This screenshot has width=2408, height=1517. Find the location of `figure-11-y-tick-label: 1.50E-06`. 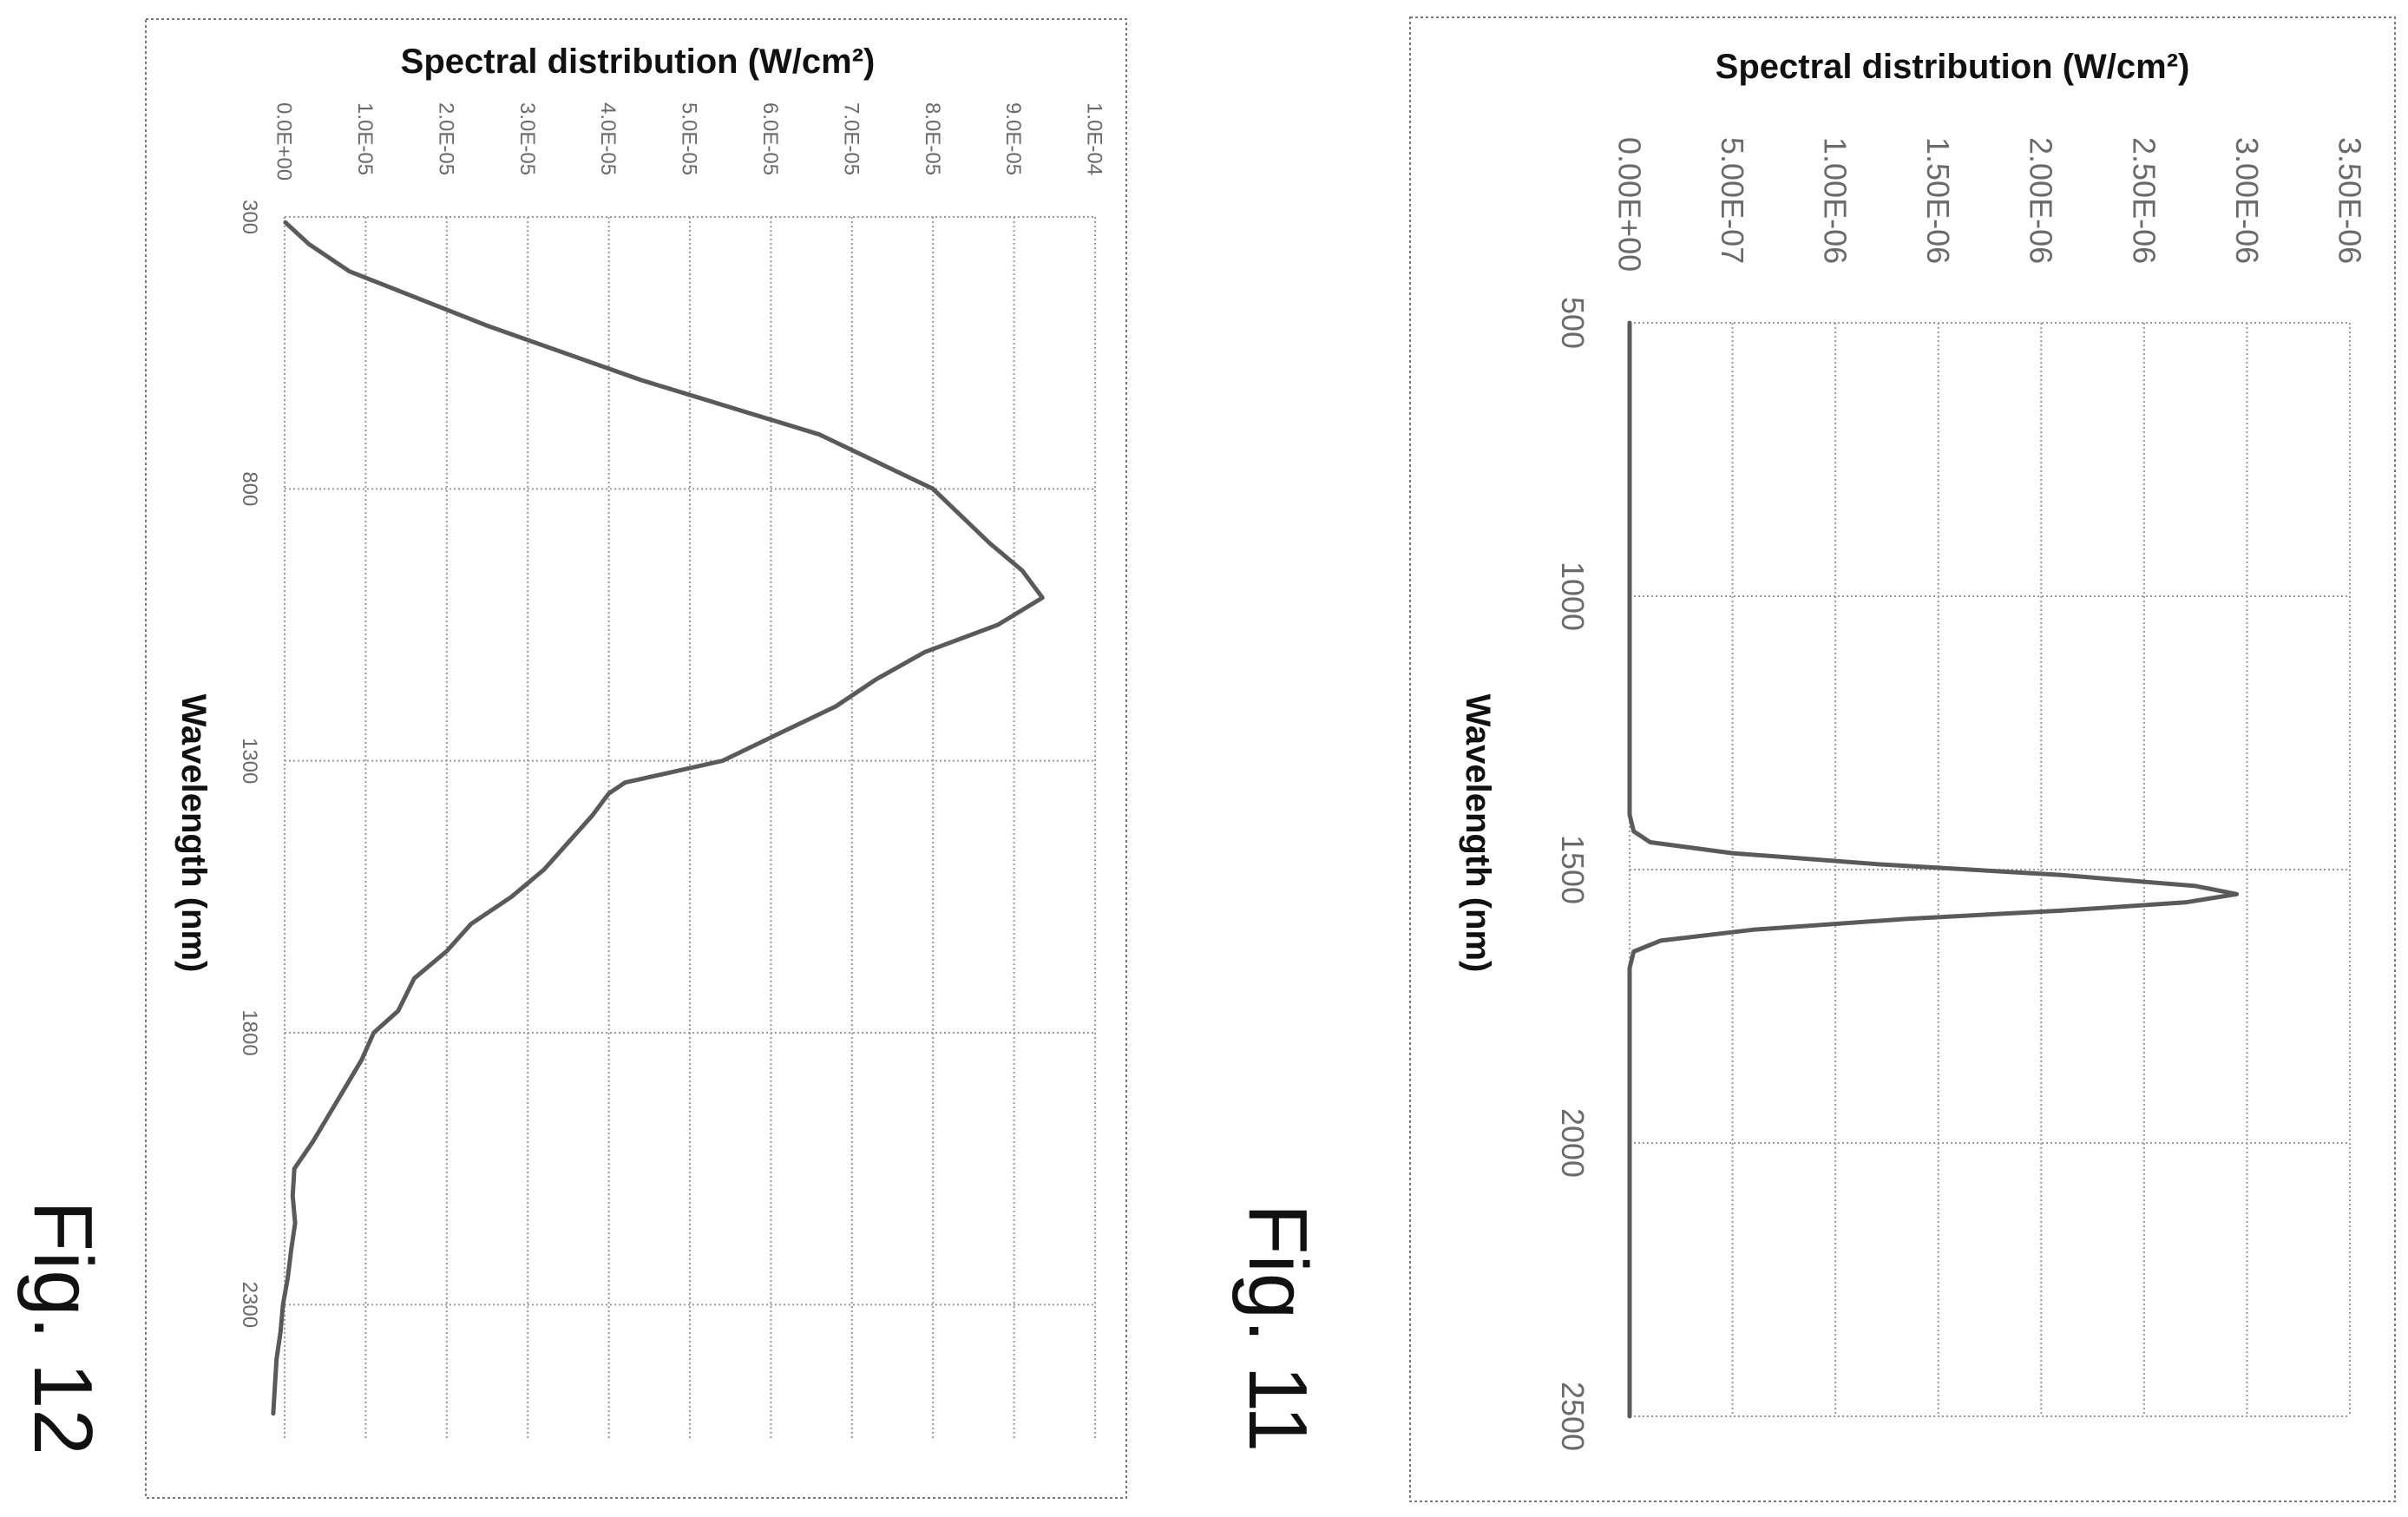

figure-11-y-tick-label: 1.50E-06 is located at coordinates (1938, 201).